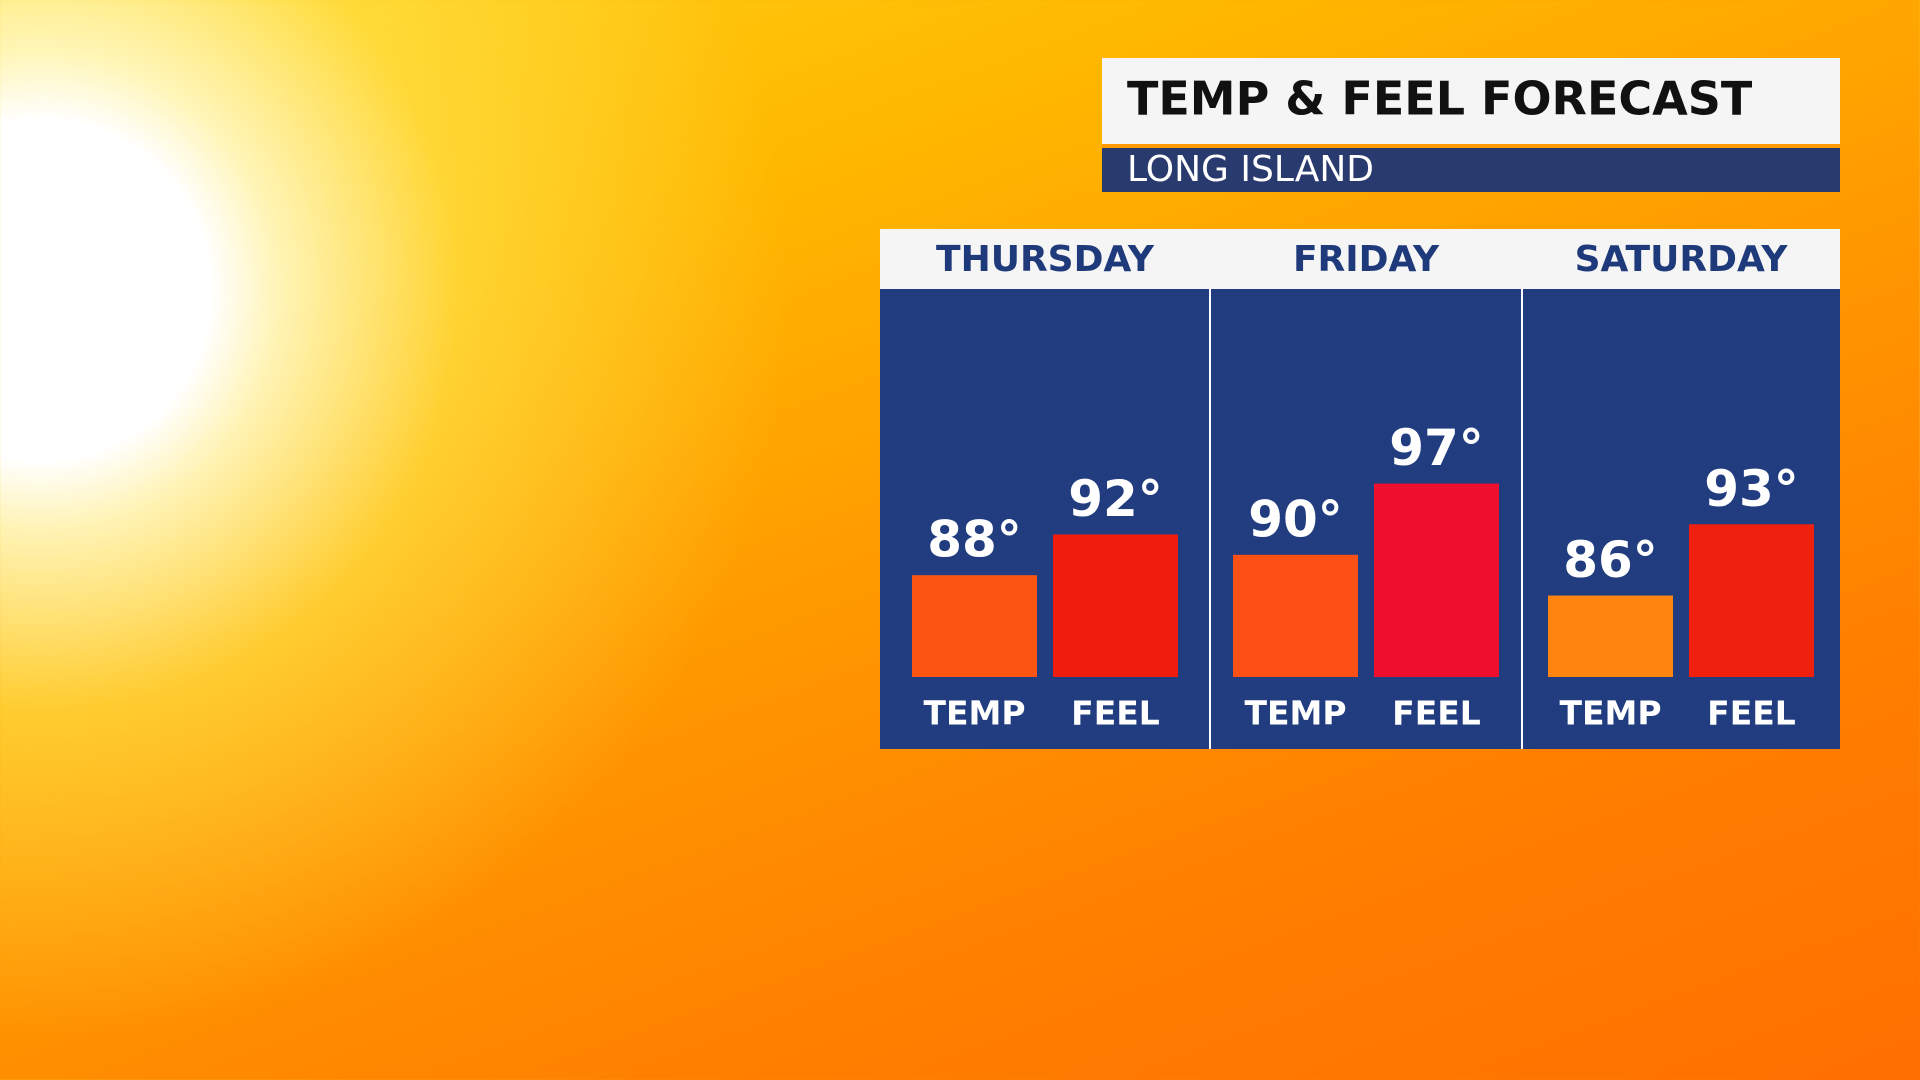  I want to click on value-label: 88°, so click(974, 540).